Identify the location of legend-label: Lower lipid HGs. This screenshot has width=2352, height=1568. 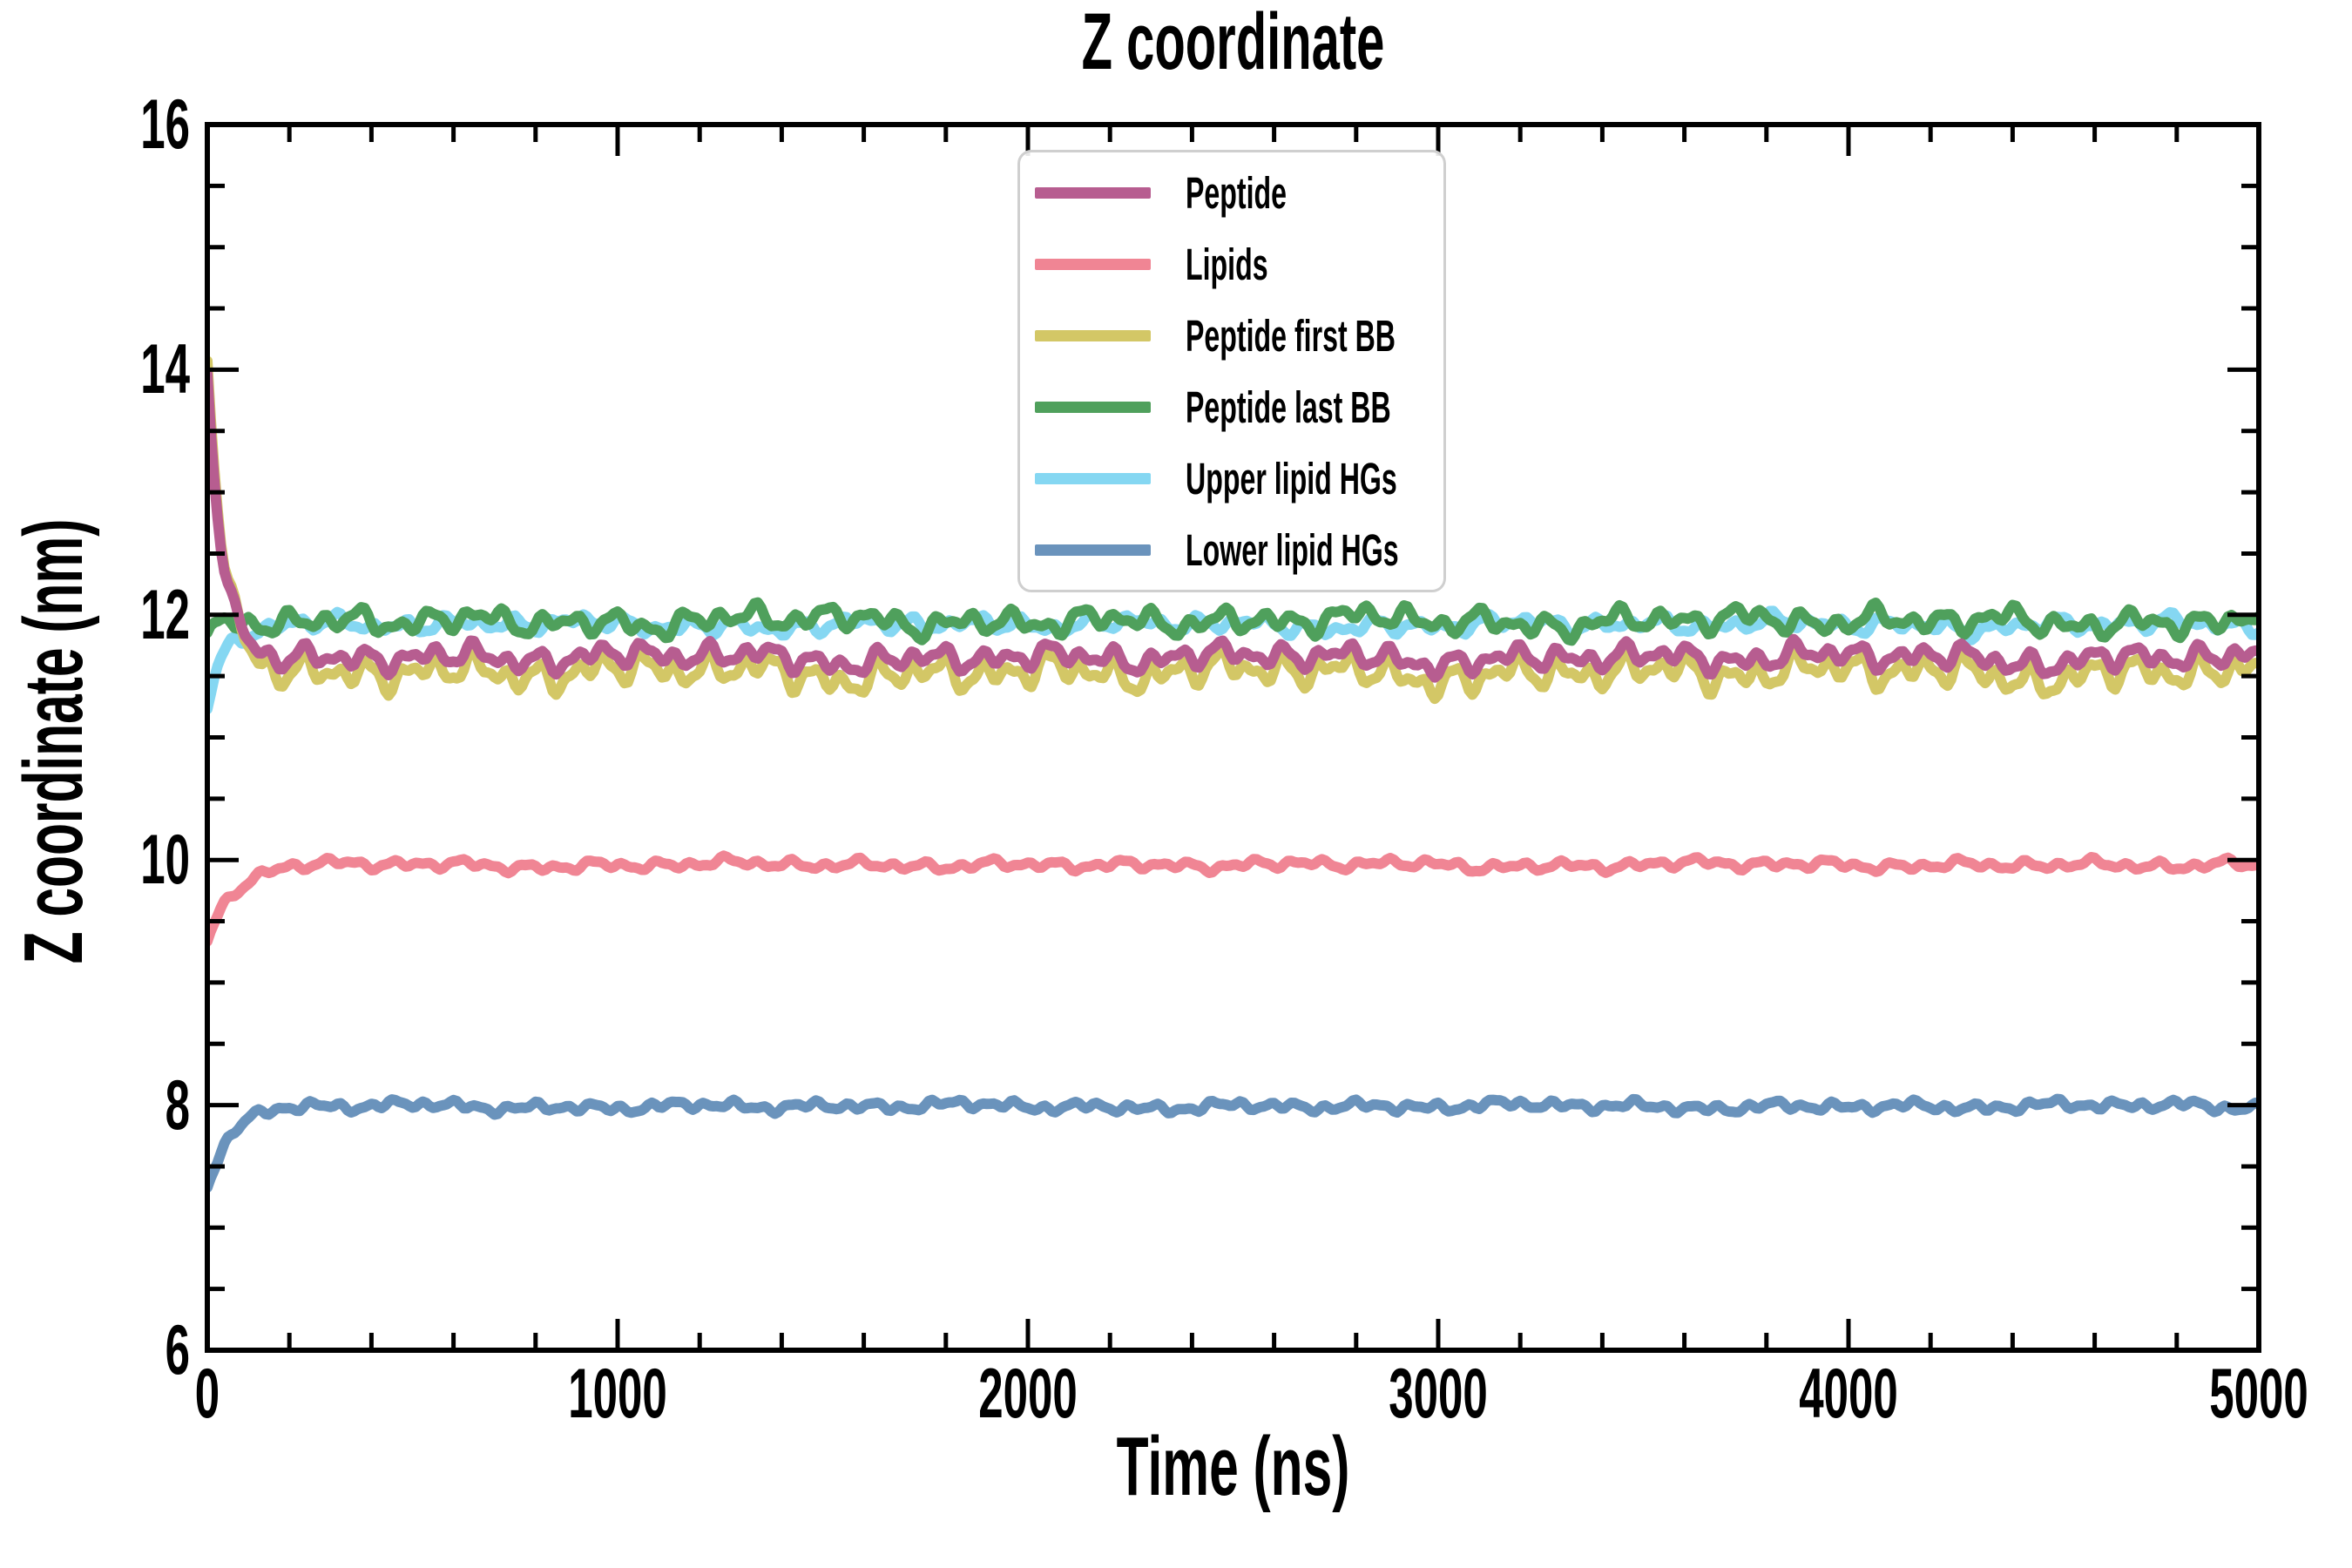
(1292, 549).